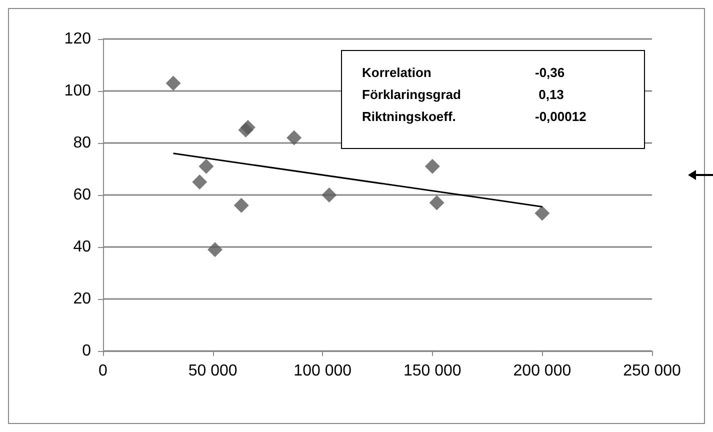 This screenshot has height=432, width=713. I want to click on y-tick-label: 80, so click(82, 143).